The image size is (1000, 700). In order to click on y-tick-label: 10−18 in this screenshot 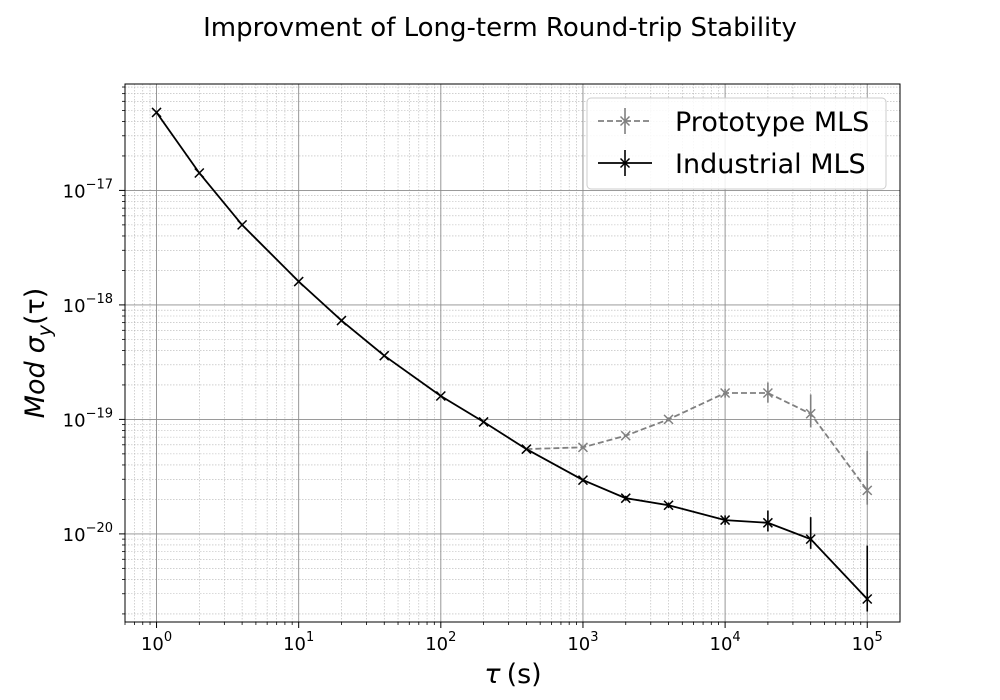, I will do `click(88, 304)`.